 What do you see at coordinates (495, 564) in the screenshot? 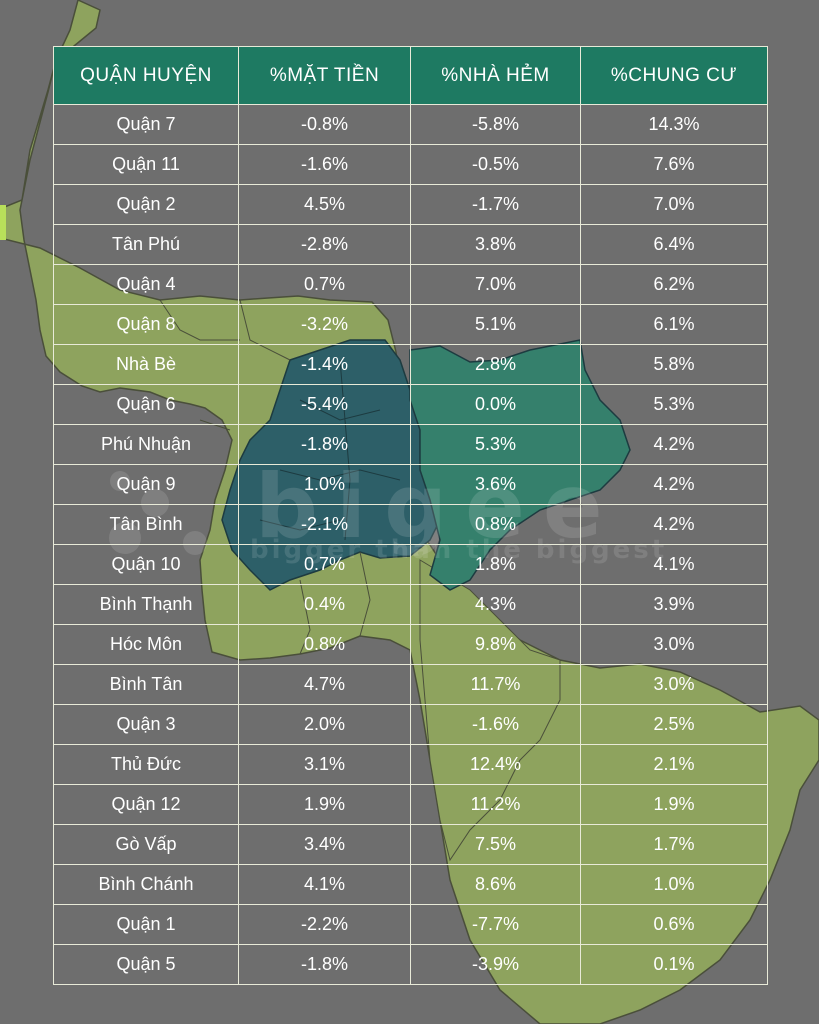
I see `cell-alley-house: 1.8%` at bounding box center [495, 564].